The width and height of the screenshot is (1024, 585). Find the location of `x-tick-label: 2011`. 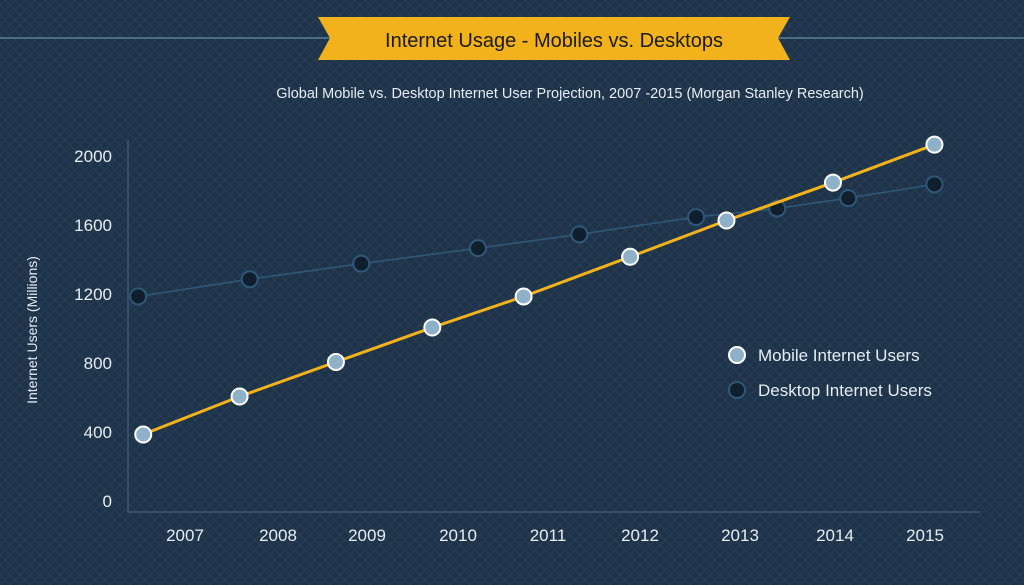

x-tick-label: 2011 is located at coordinates (548, 535).